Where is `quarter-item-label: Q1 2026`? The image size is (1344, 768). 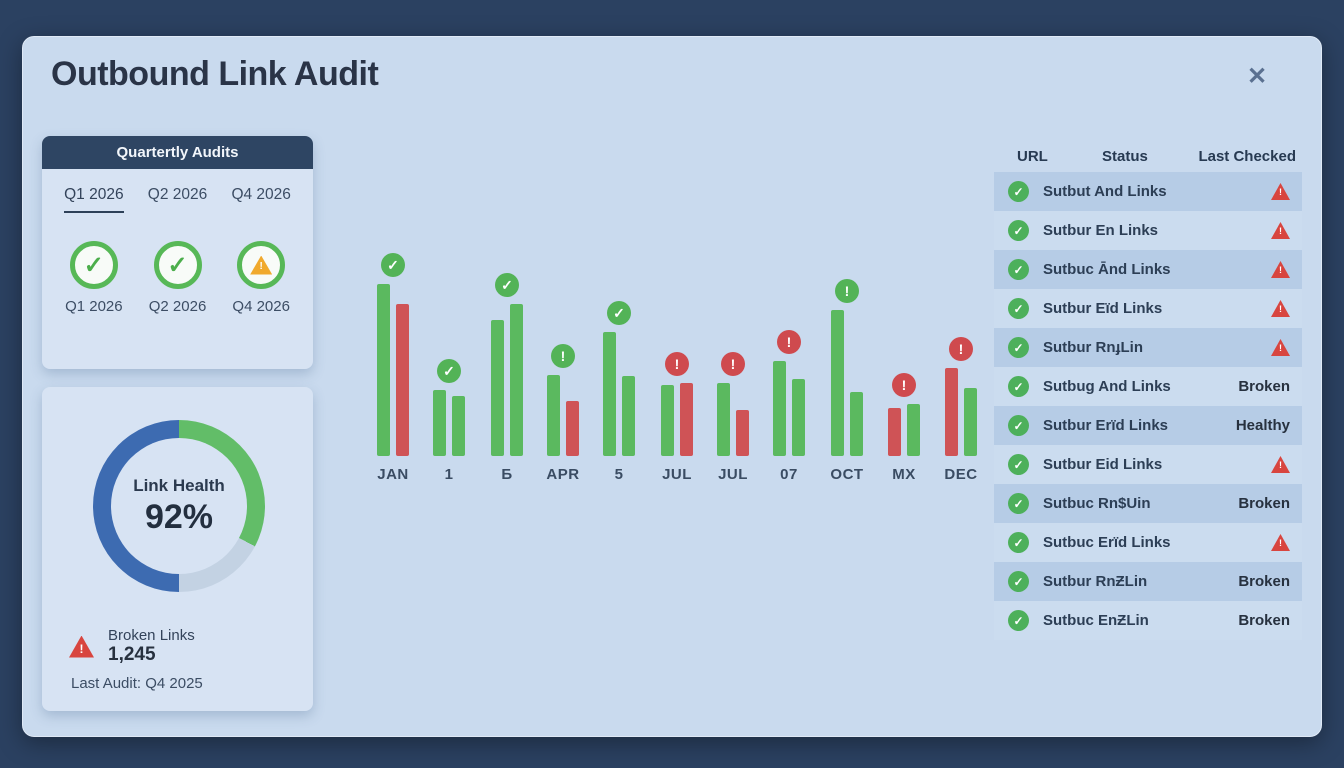
quarter-item-label: Q1 2026 is located at coordinates (94, 306).